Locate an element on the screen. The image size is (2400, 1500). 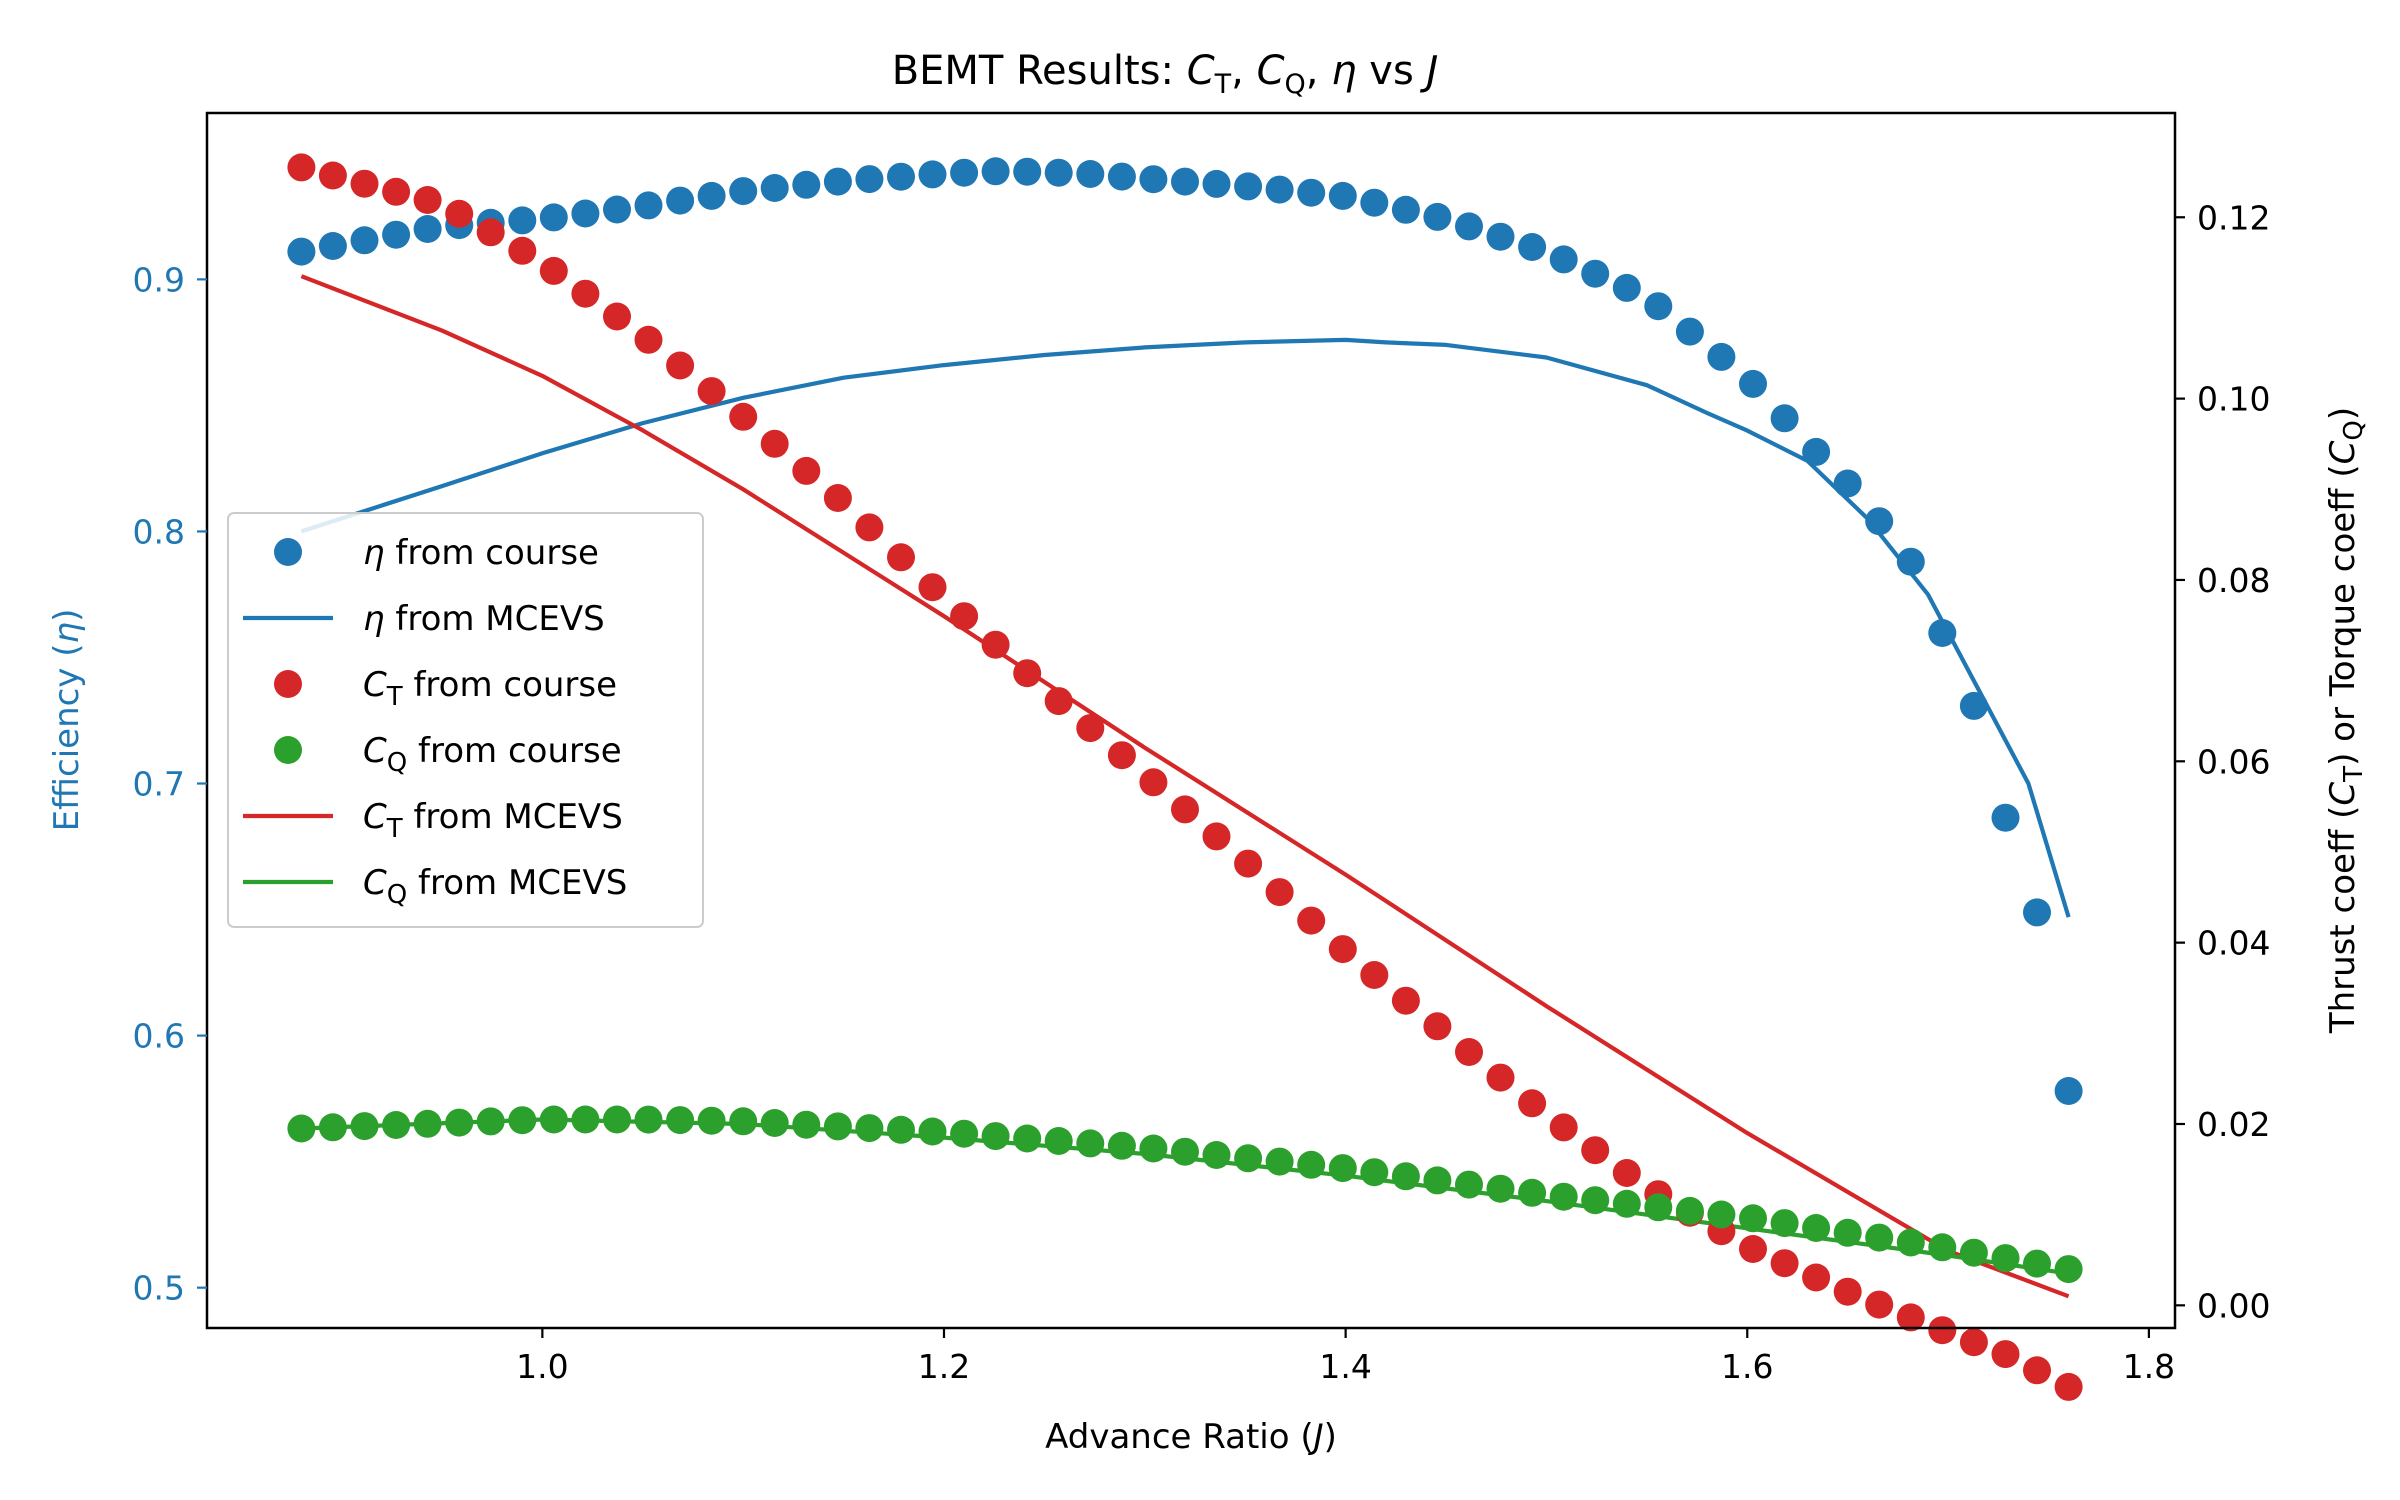
legend-entry: CQ from MCEVS is located at coordinates (435, 886).